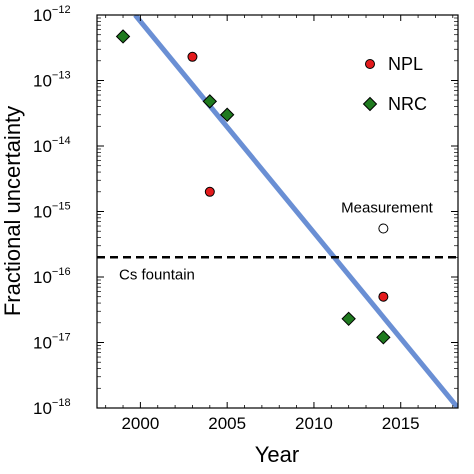 This screenshot has height=474, width=474. I want to click on y-tick-exponent: −13, so click(61, 76).